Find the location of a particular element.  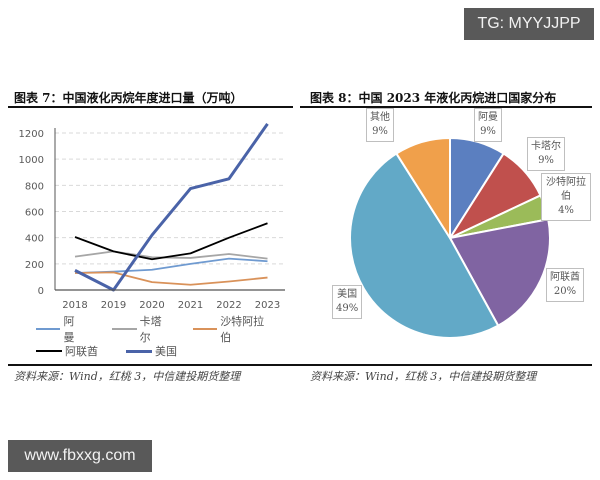

pie-label-oman: 阿曼 9% is located at coordinates (488, 125).